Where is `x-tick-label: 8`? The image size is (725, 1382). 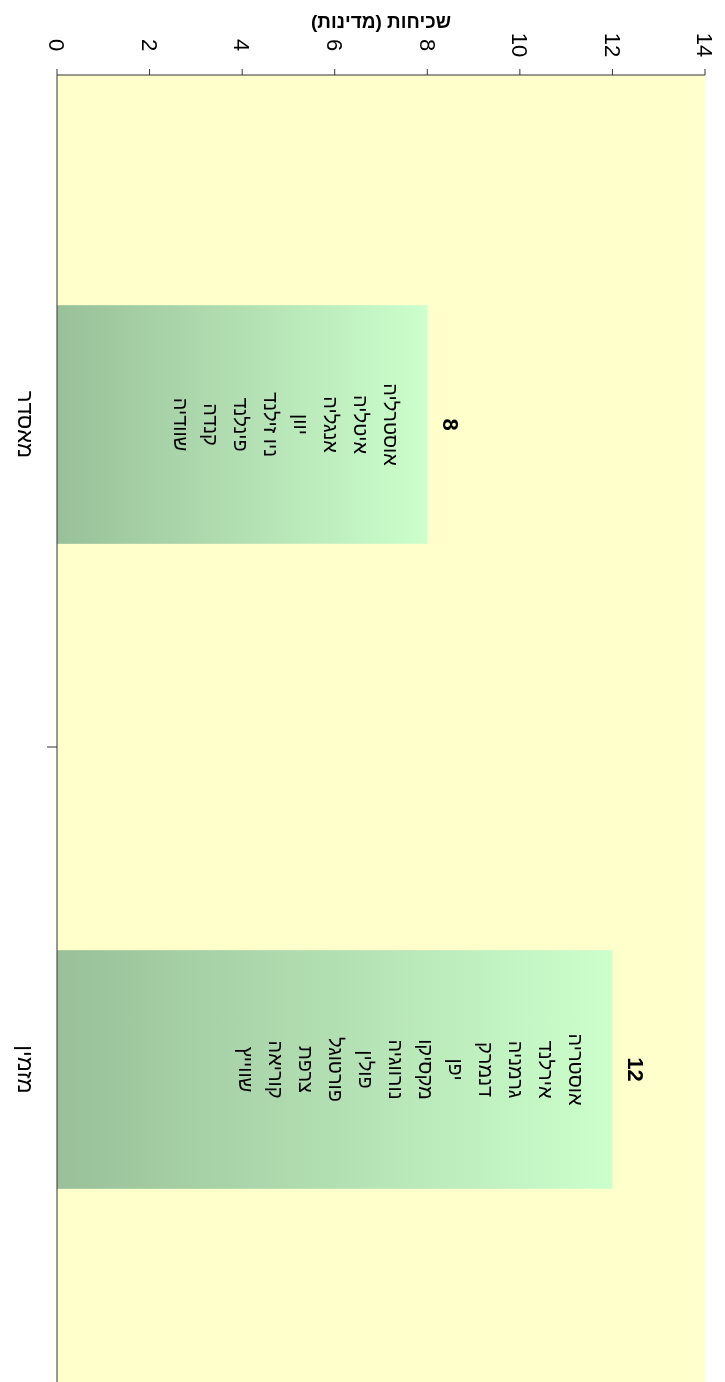
x-tick-label: 8 is located at coordinates (427, 45).